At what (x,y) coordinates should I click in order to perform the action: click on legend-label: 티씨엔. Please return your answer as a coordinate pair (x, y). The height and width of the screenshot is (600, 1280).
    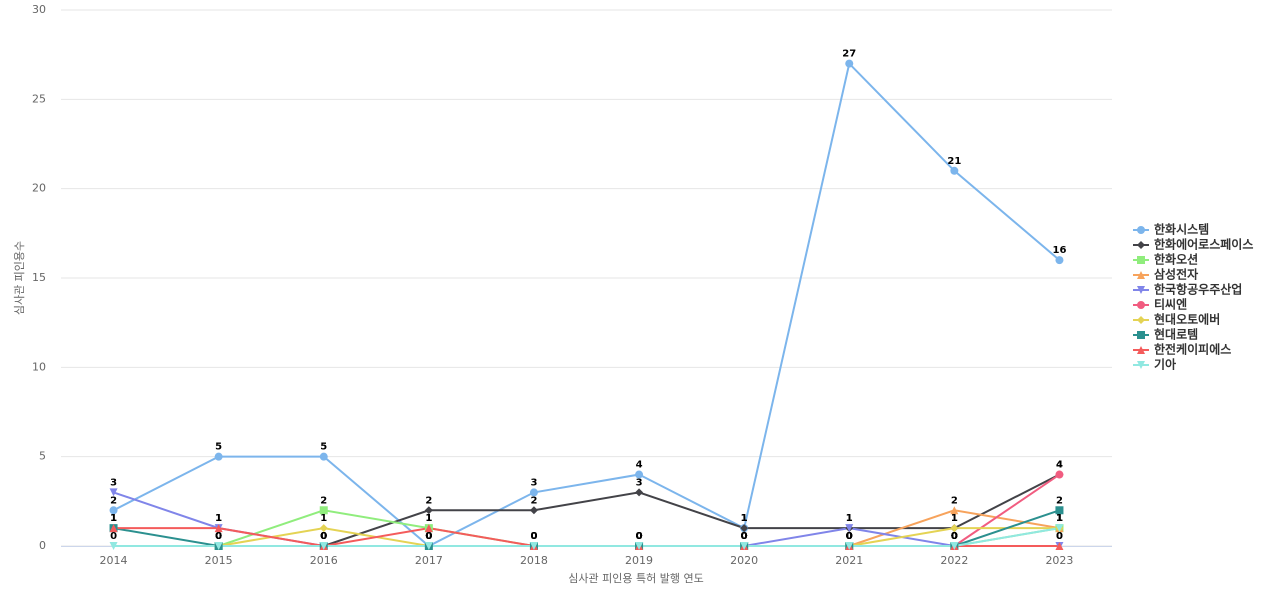
    Looking at the image, I should click on (1170, 304).